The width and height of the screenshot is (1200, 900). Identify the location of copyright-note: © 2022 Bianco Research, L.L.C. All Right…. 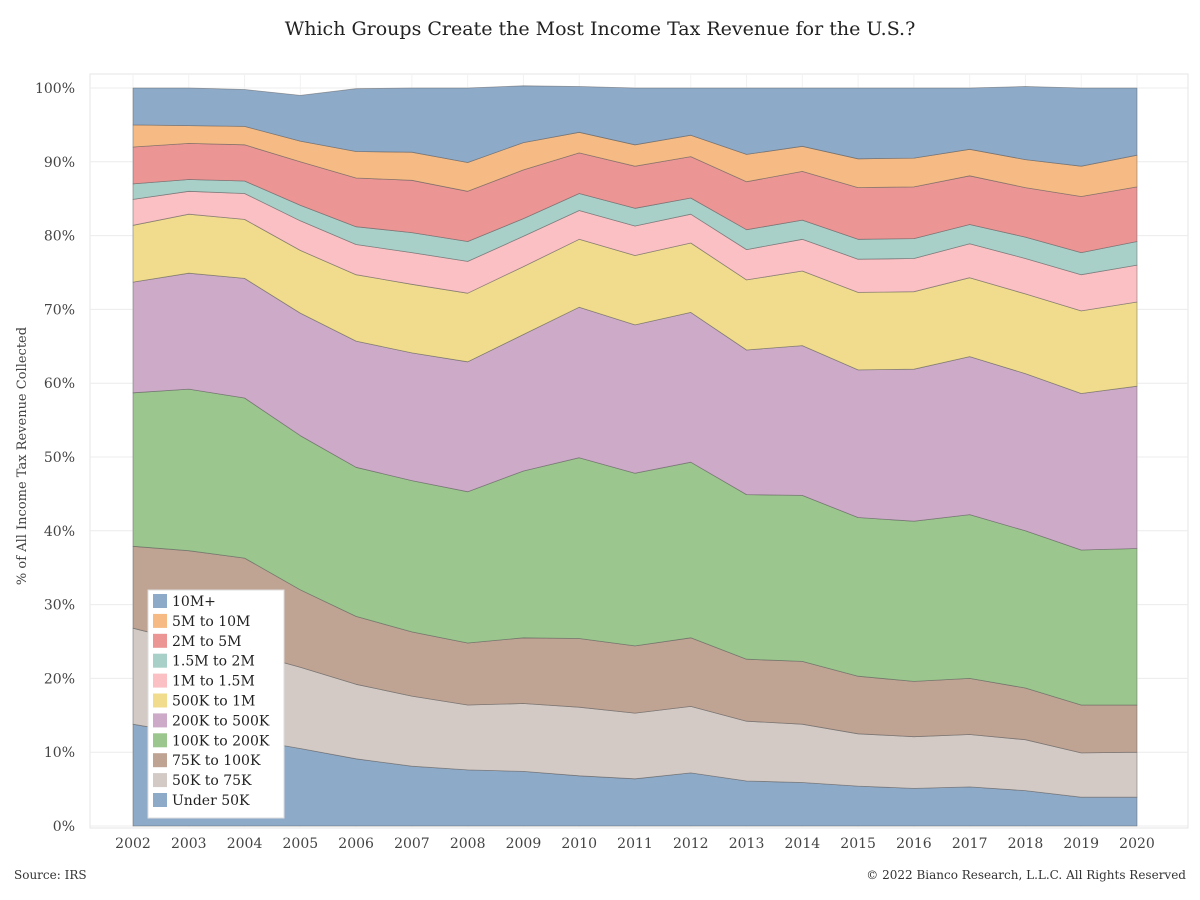
(1026, 875).